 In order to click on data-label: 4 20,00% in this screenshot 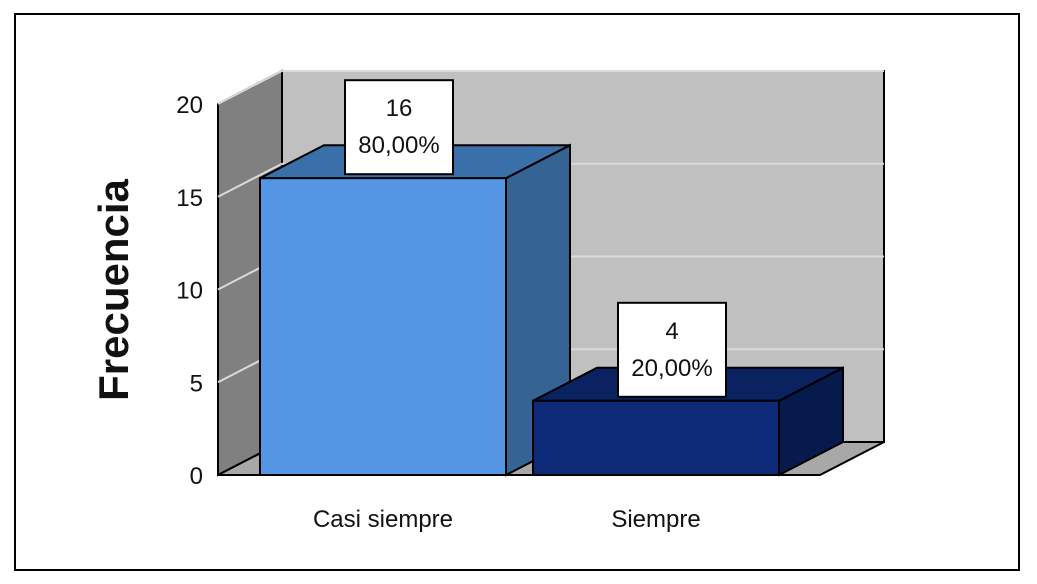, I will do `click(672, 349)`.